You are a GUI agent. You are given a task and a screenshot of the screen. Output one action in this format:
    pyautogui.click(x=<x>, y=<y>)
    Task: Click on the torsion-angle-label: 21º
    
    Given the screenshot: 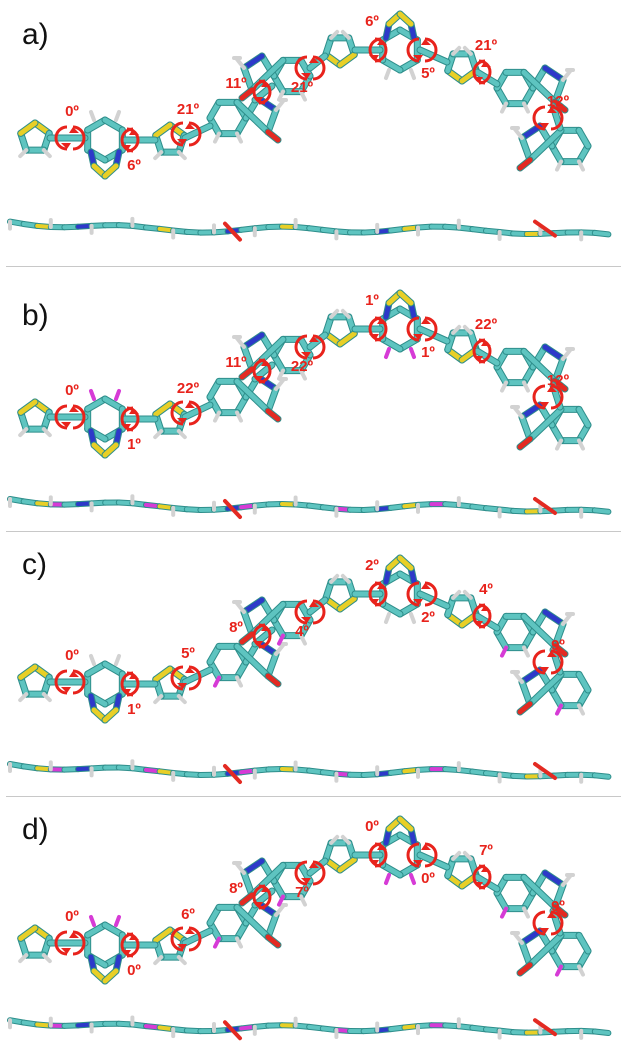 What is the action you would take?
    pyautogui.click(x=188, y=109)
    